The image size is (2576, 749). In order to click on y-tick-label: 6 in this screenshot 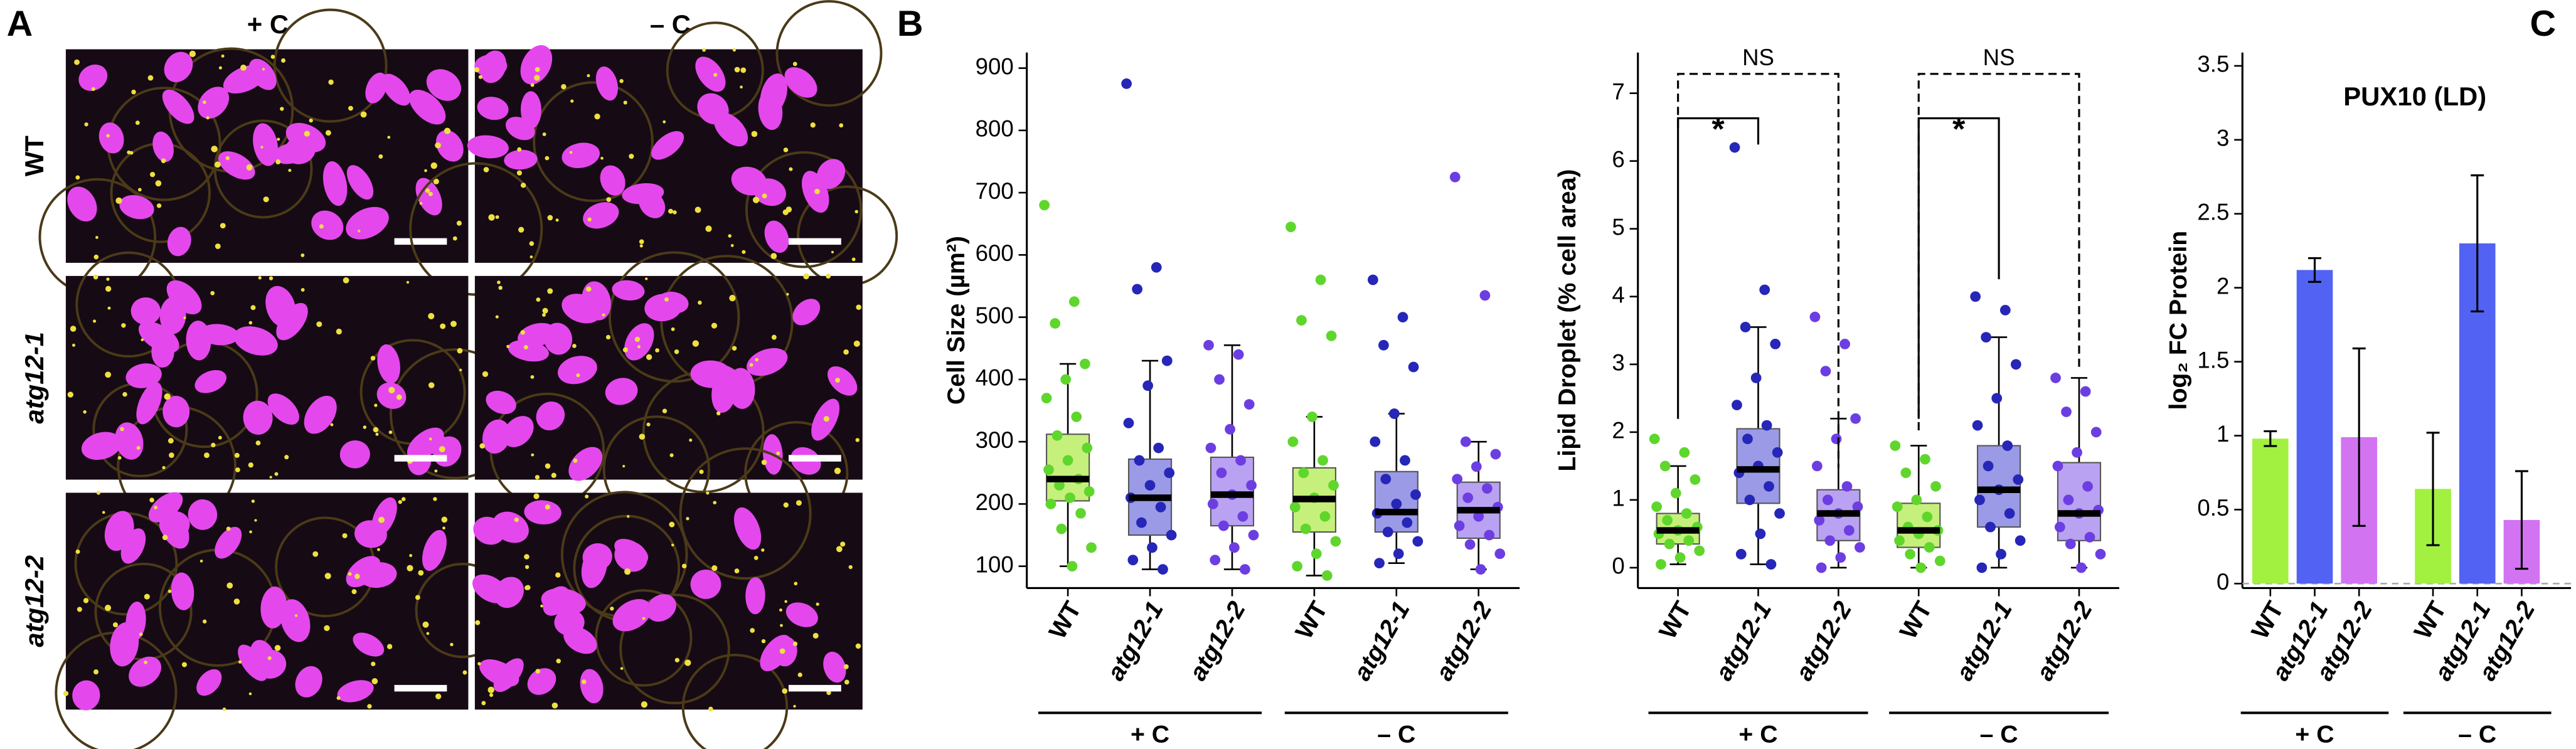, I will do `click(1618, 159)`.